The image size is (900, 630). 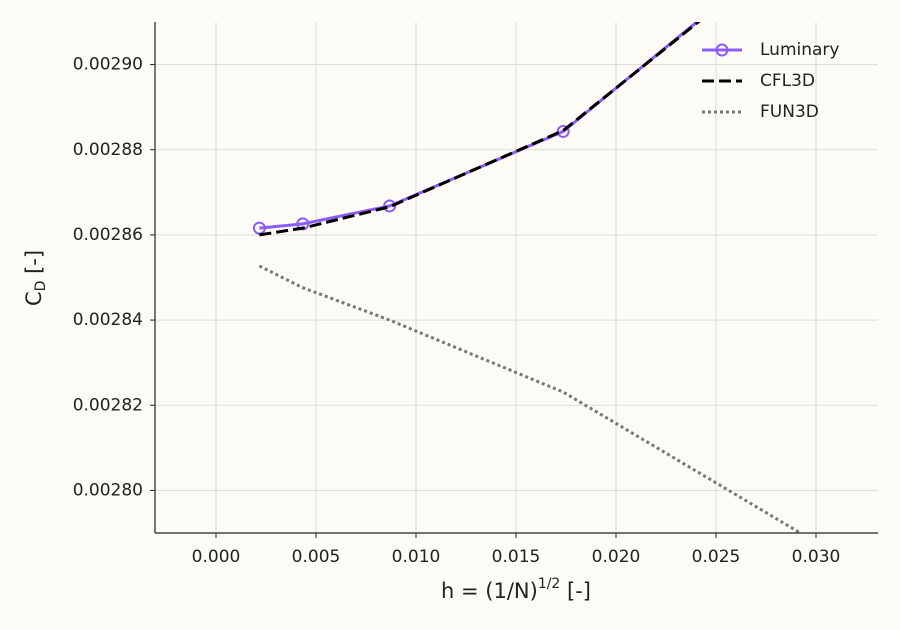 I want to click on x-tick-label: 0.015, so click(x=516, y=557).